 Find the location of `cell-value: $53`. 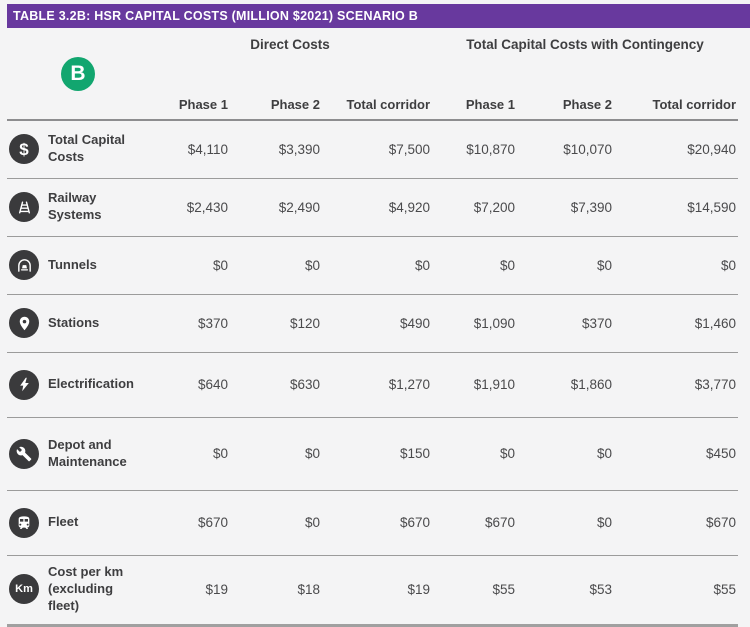

cell-value: $53 is located at coordinates (566, 591).